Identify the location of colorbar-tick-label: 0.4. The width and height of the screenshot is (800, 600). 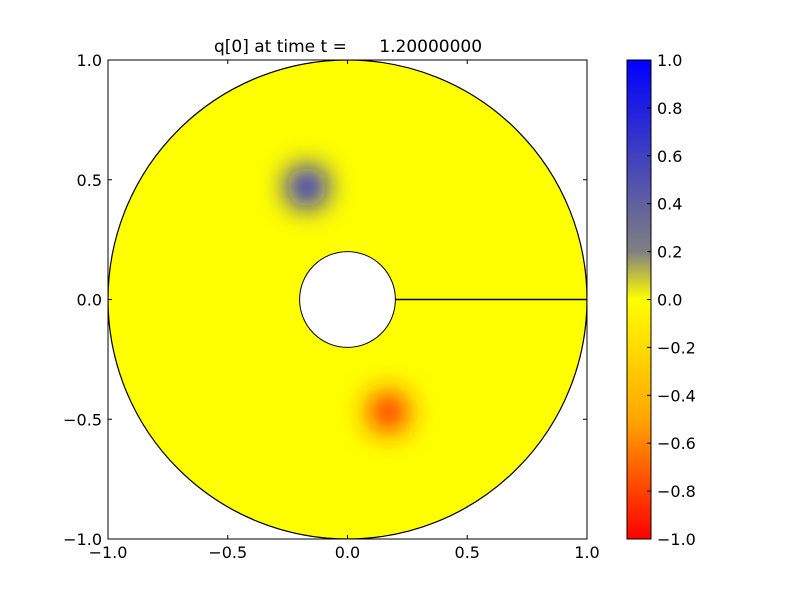
(669, 204).